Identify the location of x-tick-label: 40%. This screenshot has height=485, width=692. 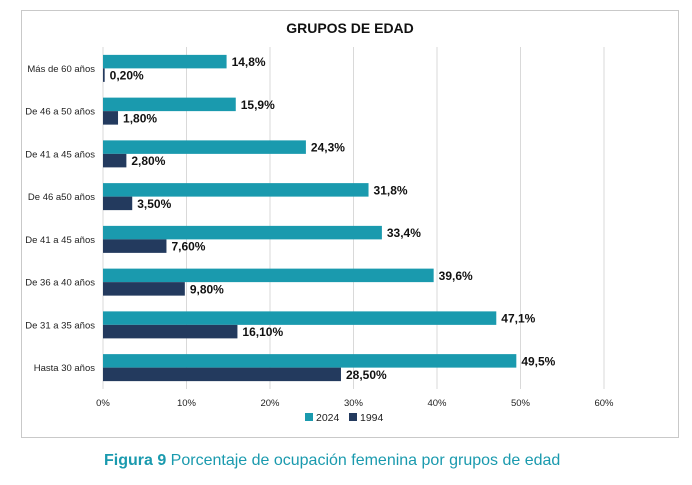
(437, 403).